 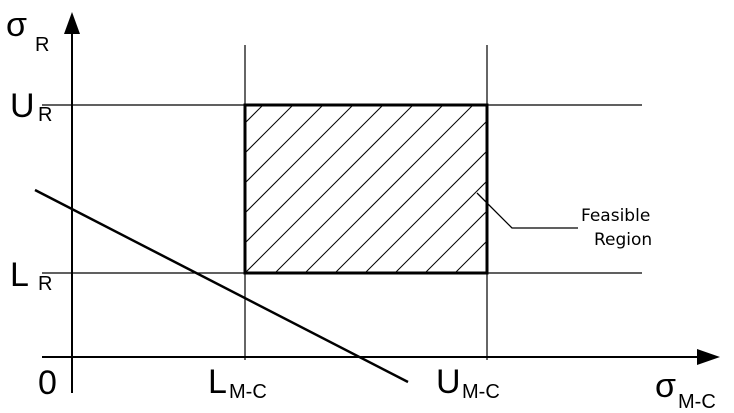 I want to click on upper-mc-label-main: U, so click(x=448, y=382).